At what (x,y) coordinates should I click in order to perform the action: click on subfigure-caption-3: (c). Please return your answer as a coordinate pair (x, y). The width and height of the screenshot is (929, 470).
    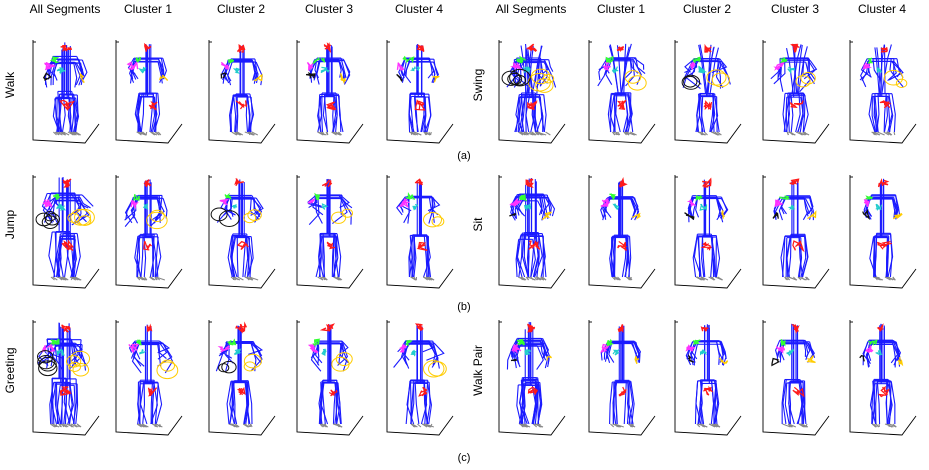
    Looking at the image, I should click on (464, 458).